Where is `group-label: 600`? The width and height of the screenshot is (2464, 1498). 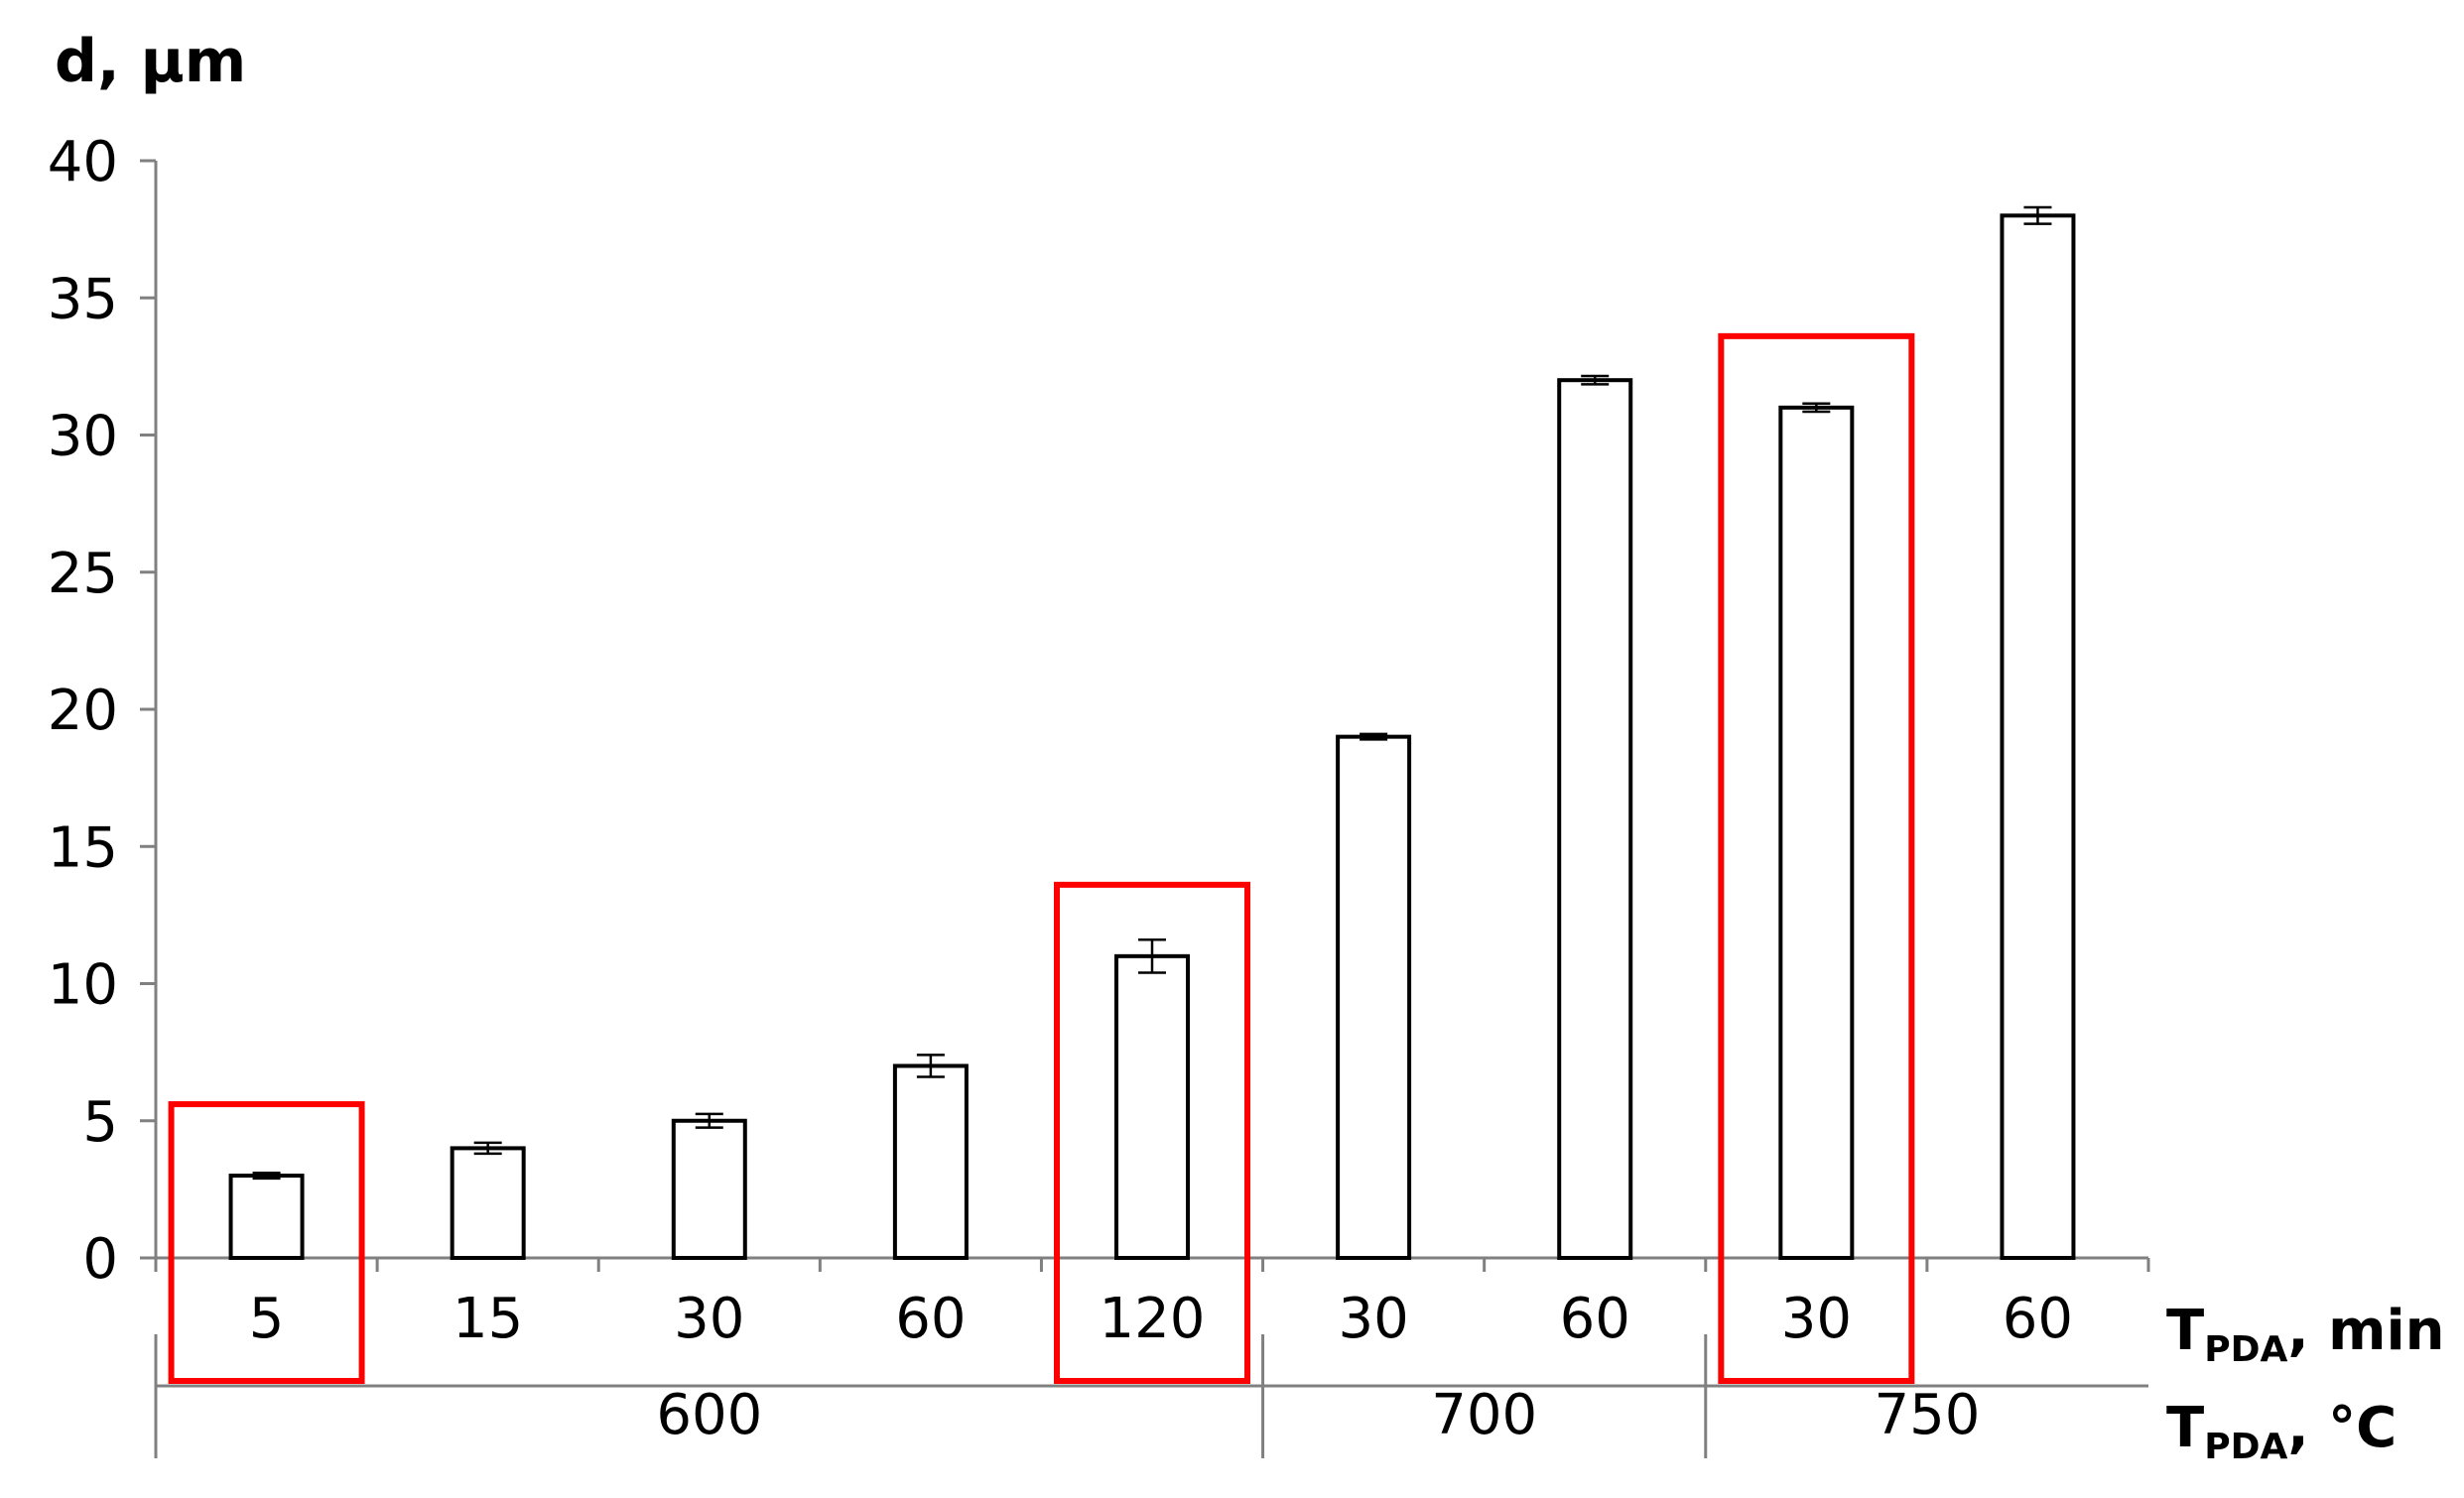
group-label: 600 is located at coordinates (709, 1415).